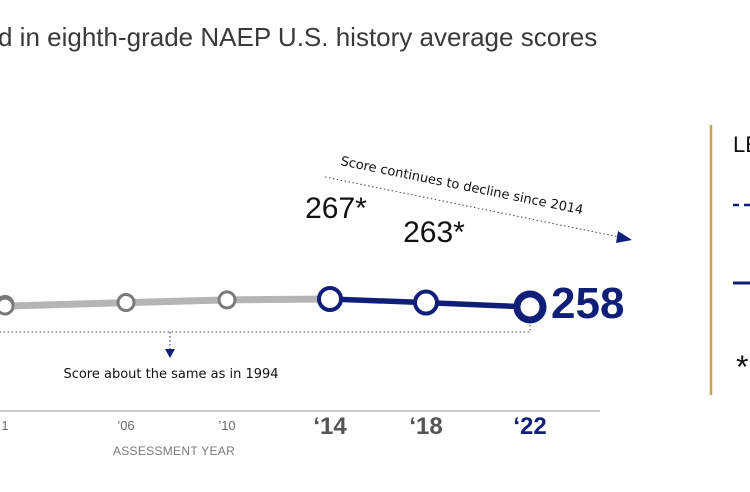  Describe the element at coordinates (330, 426) in the screenshot. I see `x-tick-label: ‘14` at that location.